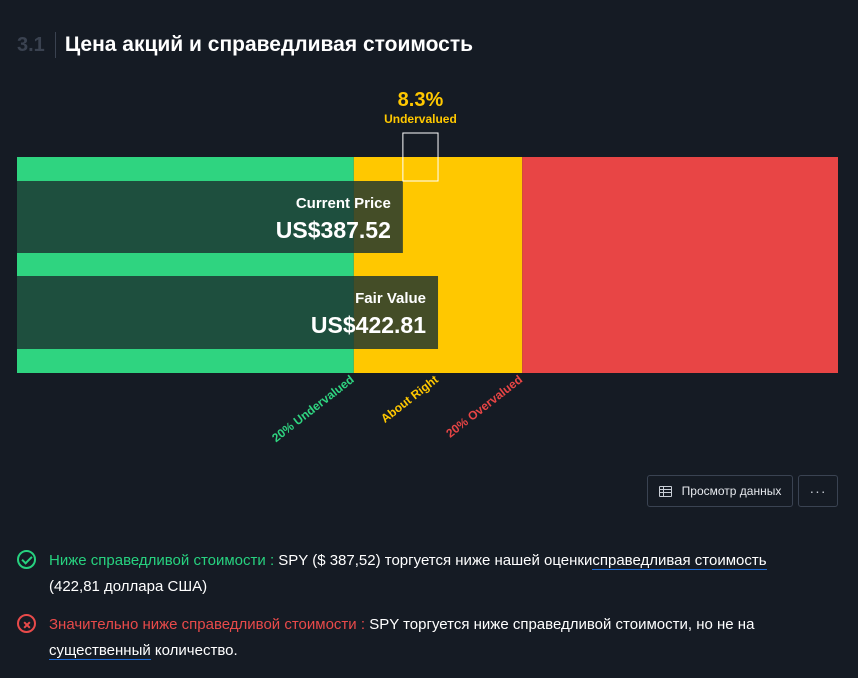 The image size is (858, 678). I want to click on fair-value-label: Fair Value, so click(390, 298).